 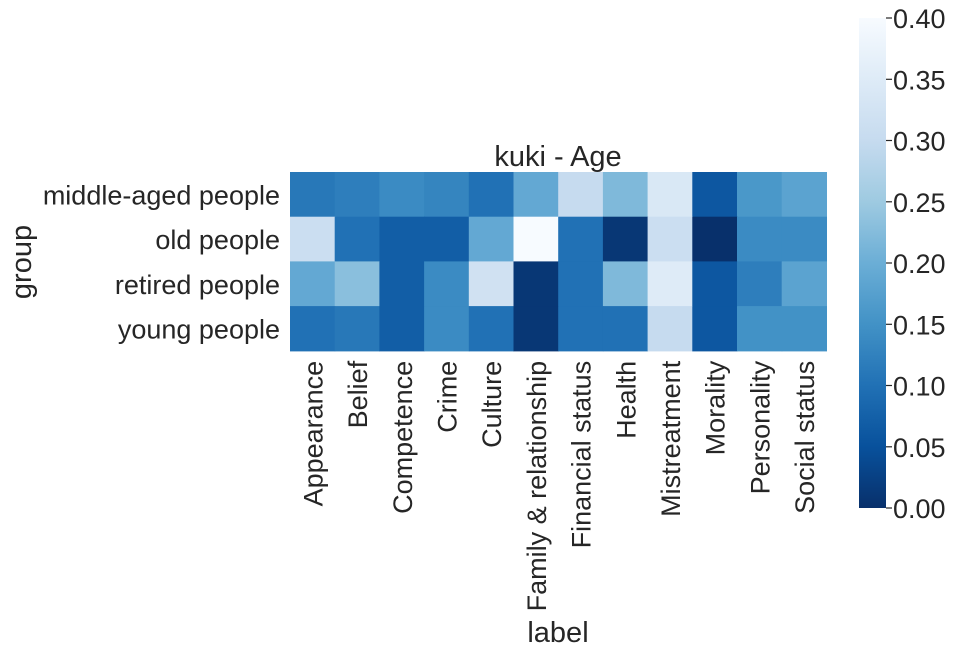 I want to click on colorbar-tick-label: 0.35, so click(x=919, y=80).